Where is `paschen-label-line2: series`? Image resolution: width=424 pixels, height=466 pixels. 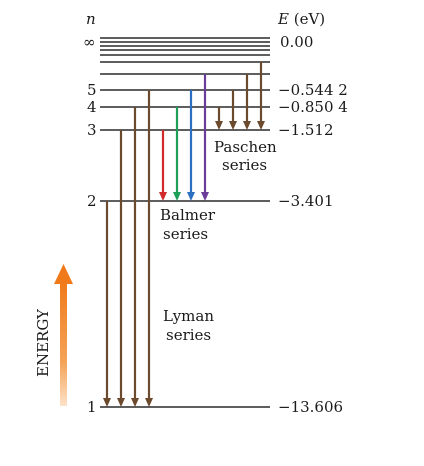 paschen-label-line2: series is located at coordinates (244, 165).